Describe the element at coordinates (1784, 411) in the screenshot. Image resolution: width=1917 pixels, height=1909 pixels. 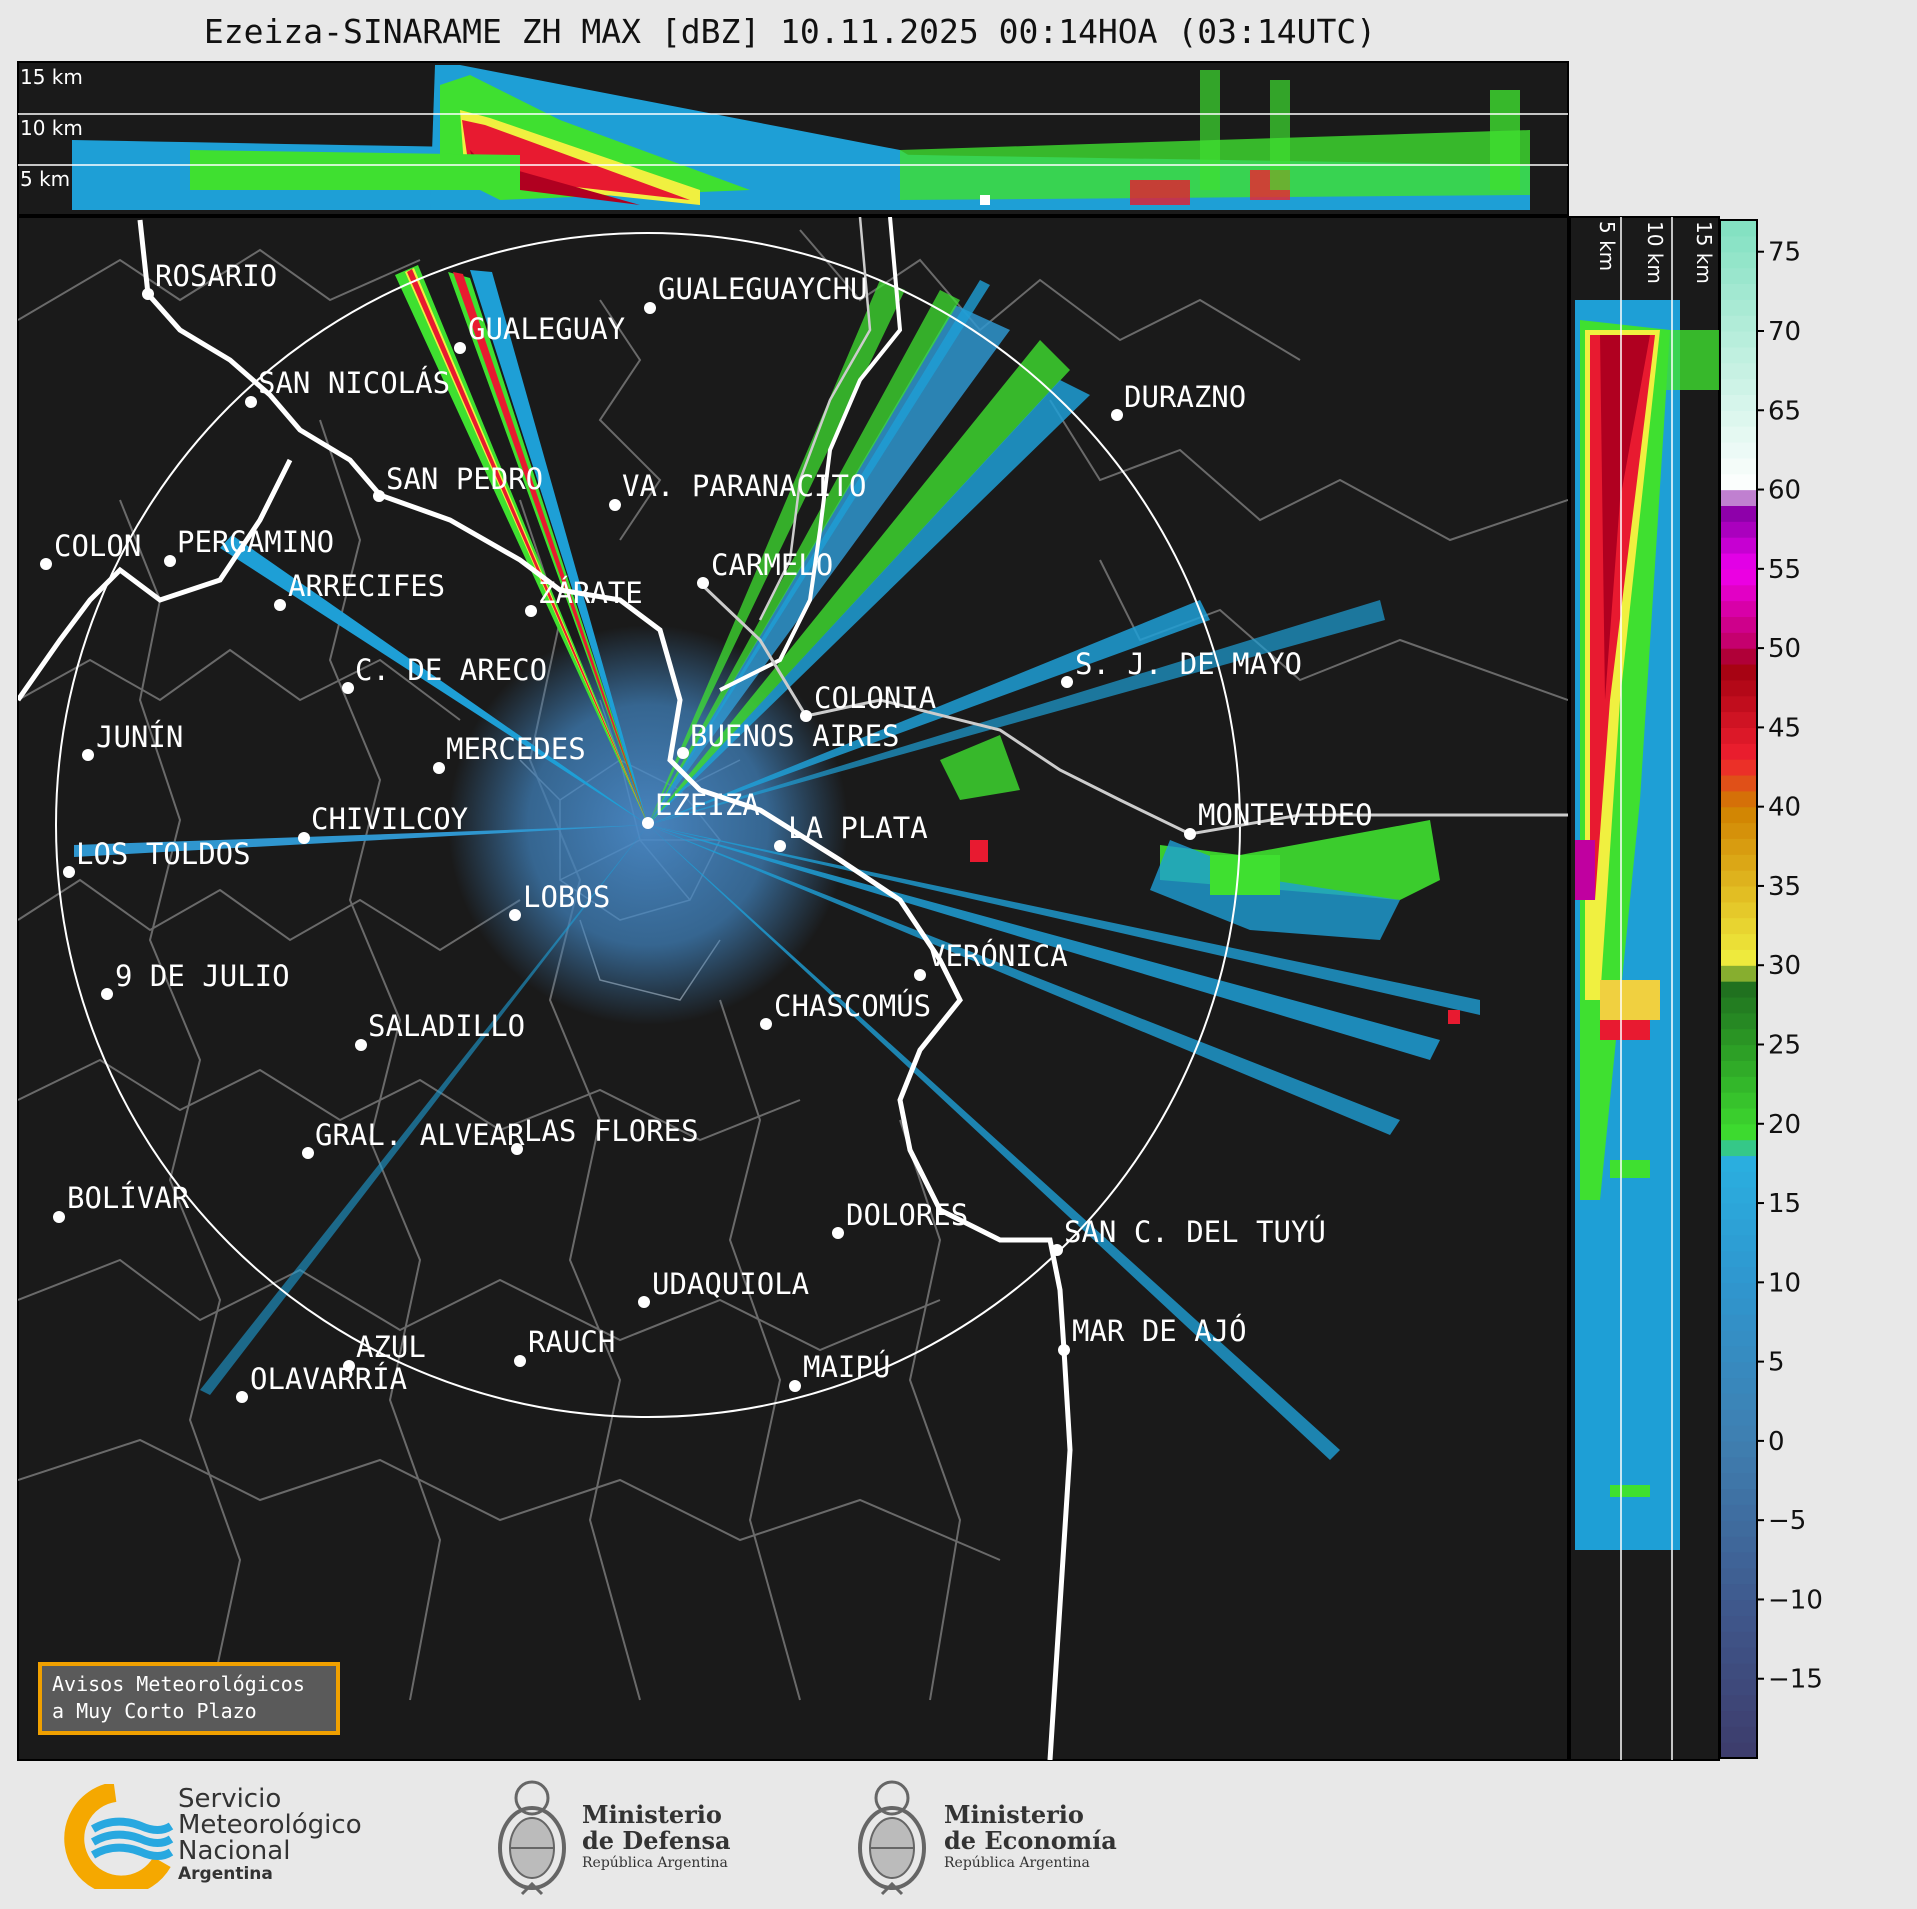
I see `colorbar-tick-label: 65` at that location.